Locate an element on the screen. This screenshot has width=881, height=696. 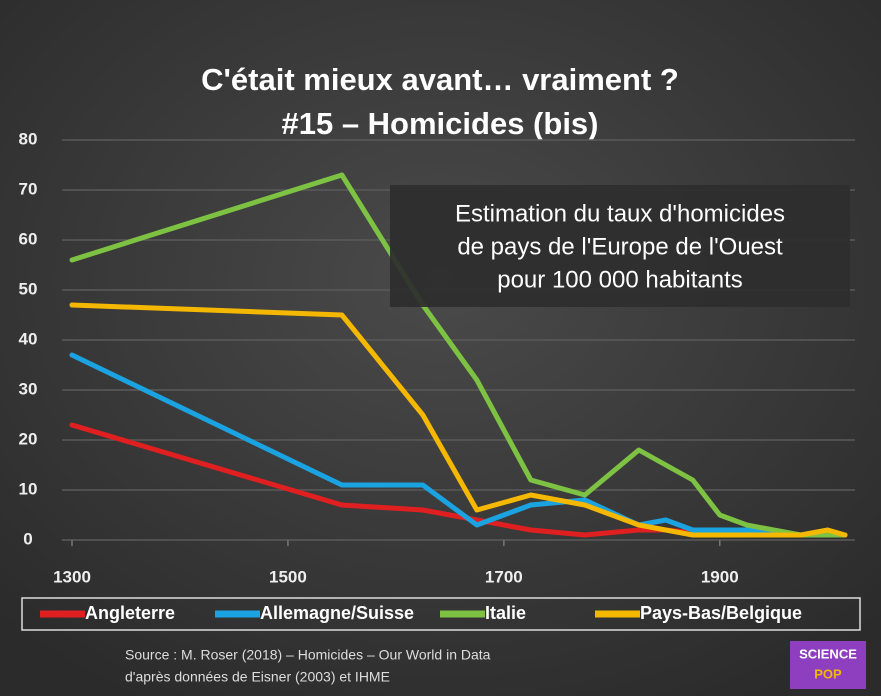
x-tick-label: 1500 is located at coordinates (288, 576).